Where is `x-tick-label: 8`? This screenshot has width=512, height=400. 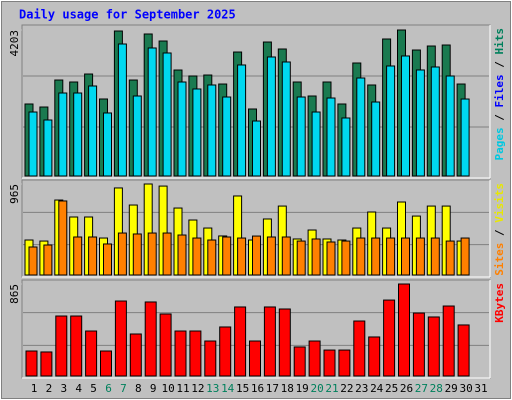 x-tick-label: 8 is located at coordinates (138, 388).